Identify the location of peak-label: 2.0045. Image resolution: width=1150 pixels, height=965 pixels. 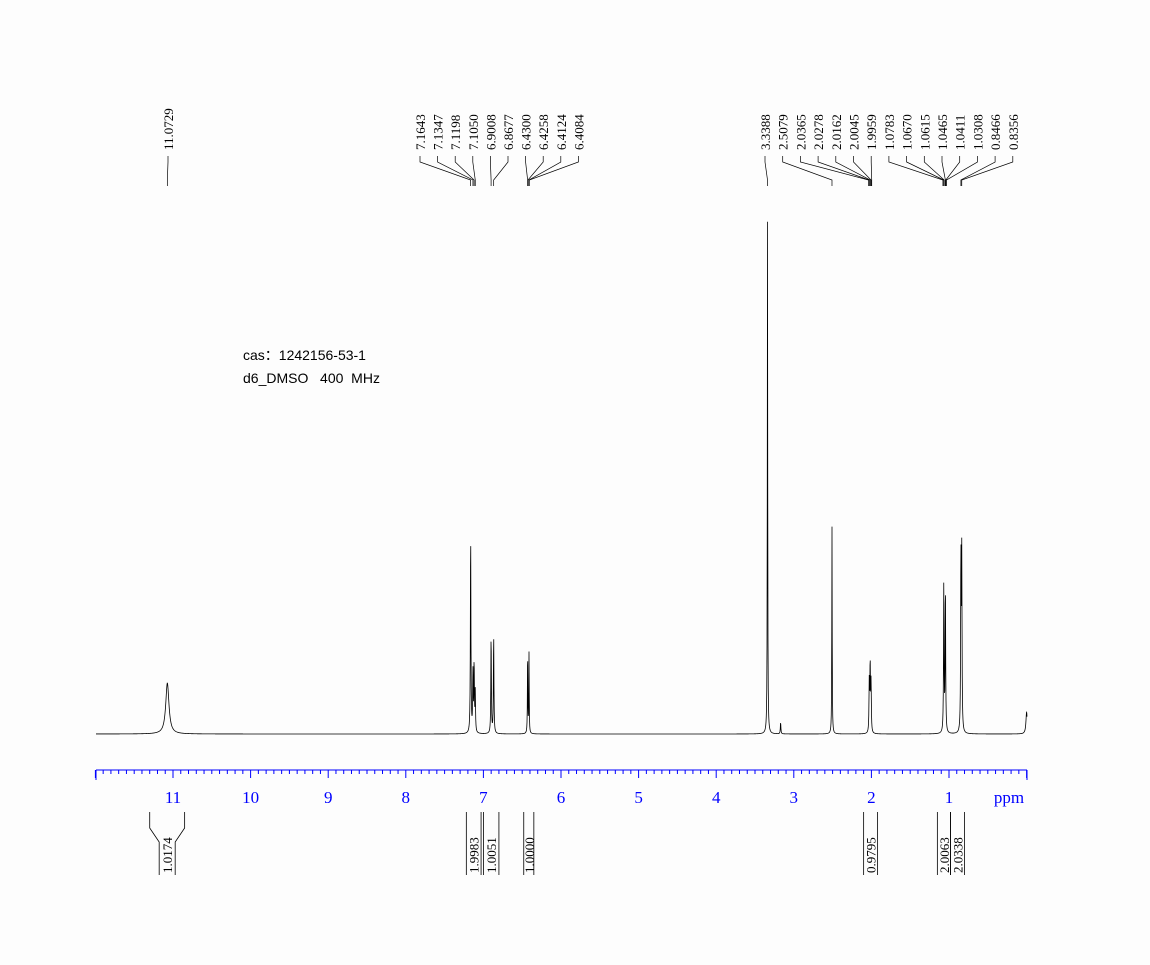
(854, 132).